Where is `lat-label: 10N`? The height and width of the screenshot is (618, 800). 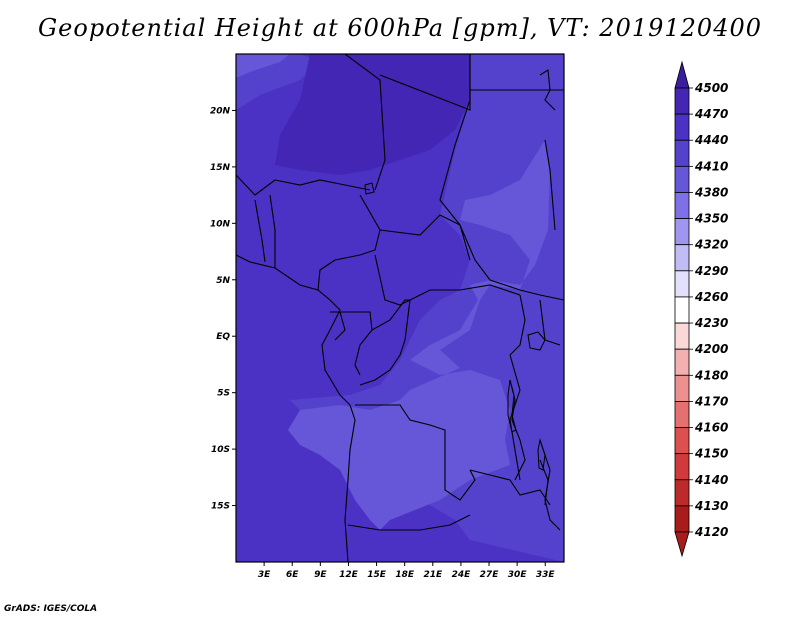
lat-label: 10N is located at coordinates (220, 224).